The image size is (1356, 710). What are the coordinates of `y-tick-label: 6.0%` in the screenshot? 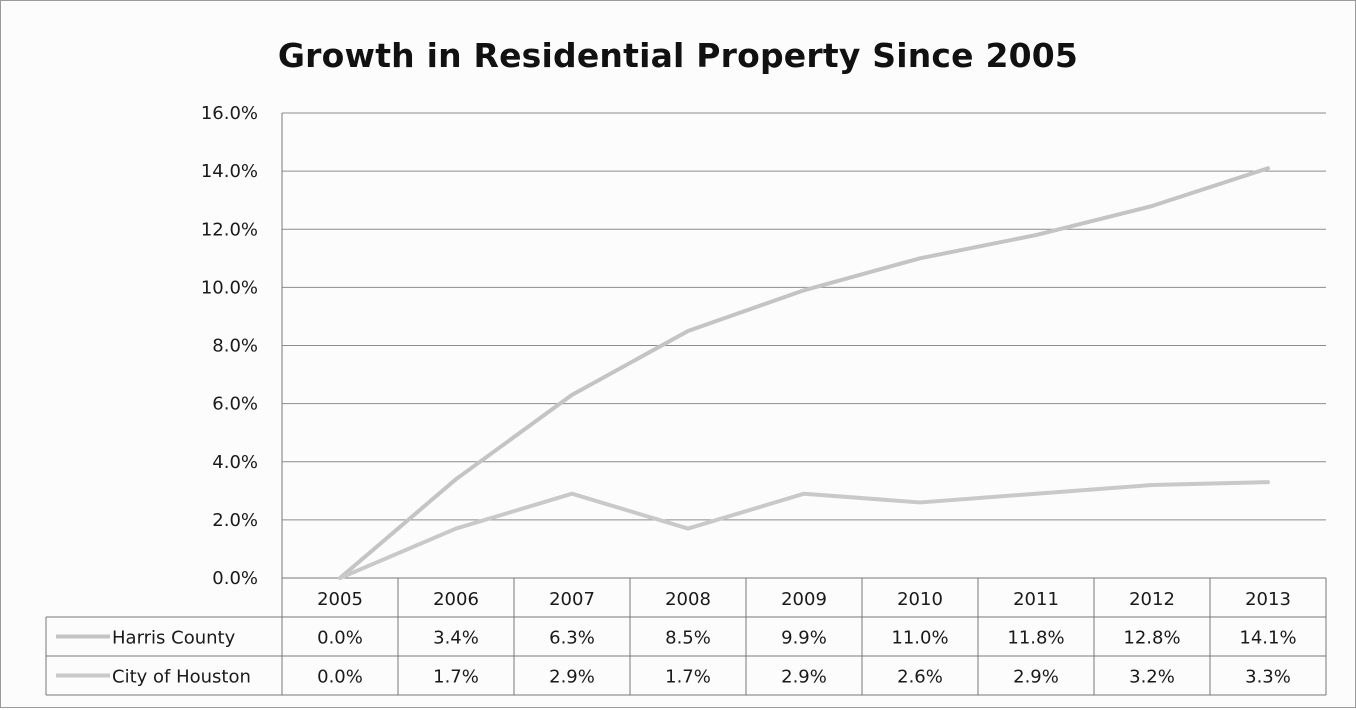 It's located at (235, 404).